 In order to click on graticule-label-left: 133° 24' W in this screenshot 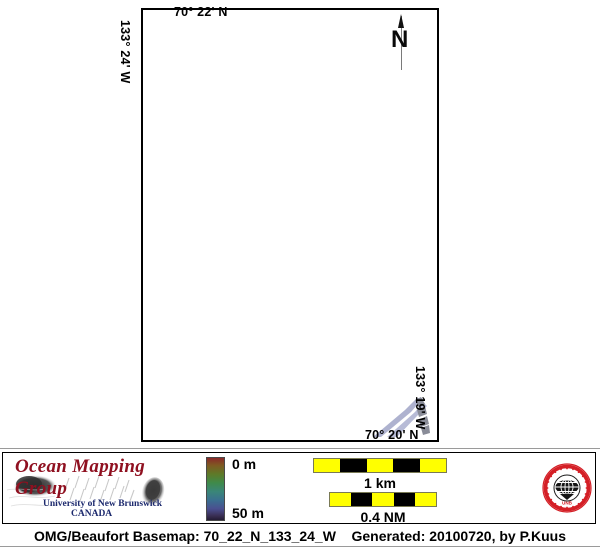, I will do `click(125, 52)`.